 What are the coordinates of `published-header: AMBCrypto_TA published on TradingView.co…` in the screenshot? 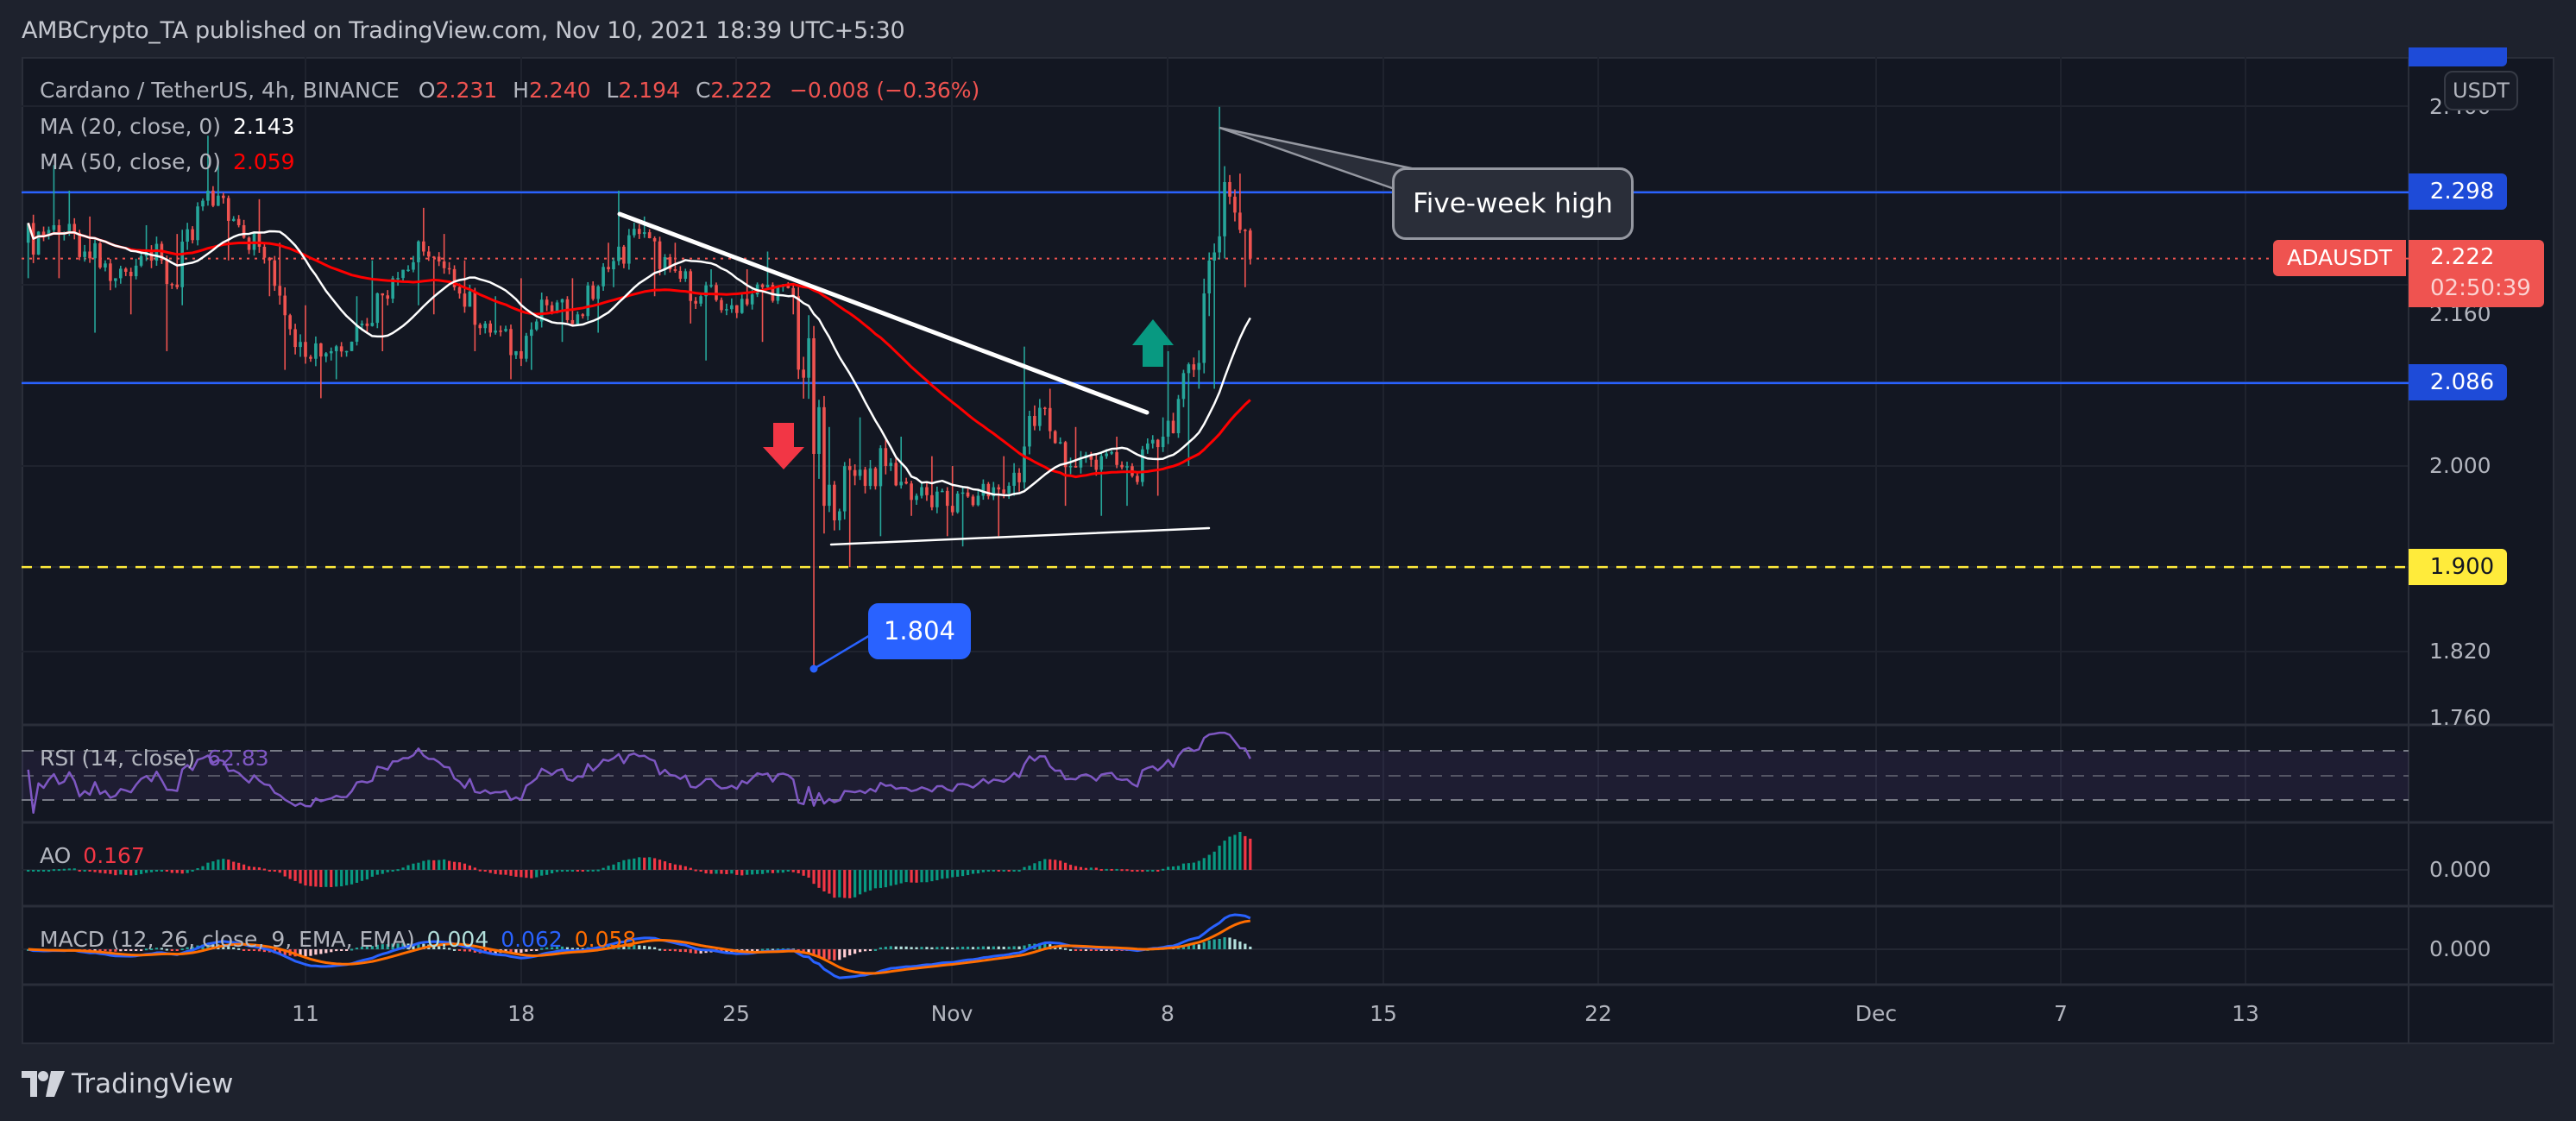 It's located at (464, 30).